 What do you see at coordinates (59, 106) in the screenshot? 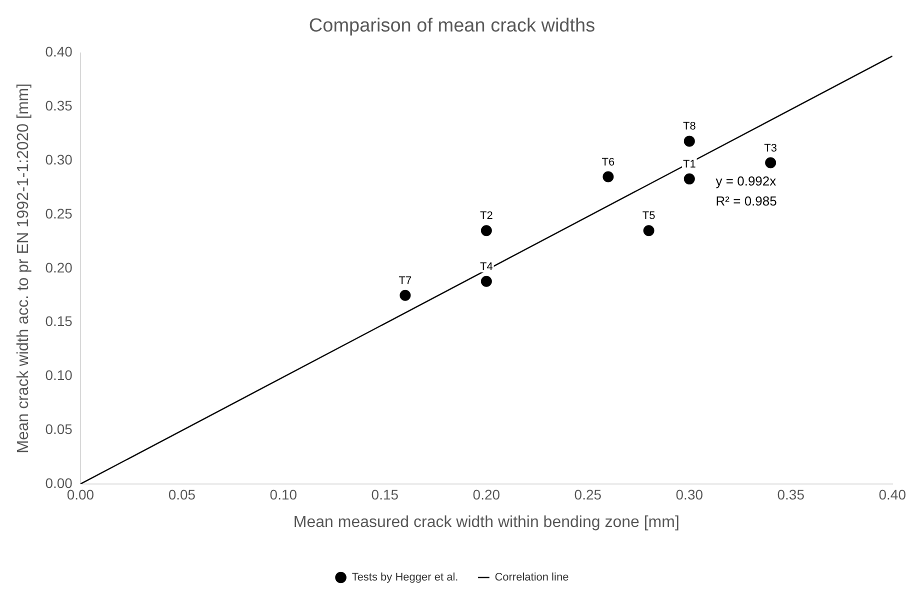
I see `y-tick-label: 0.35` at bounding box center [59, 106].